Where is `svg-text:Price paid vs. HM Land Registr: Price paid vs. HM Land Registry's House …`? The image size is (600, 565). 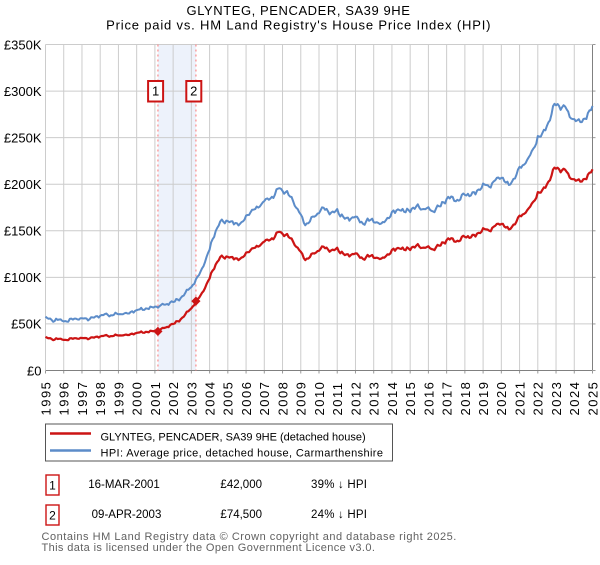
svg-text:Price paid vs. HM Land Registr: Price paid vs. HM Land Registry's House … is located at coordinates (298, 25).